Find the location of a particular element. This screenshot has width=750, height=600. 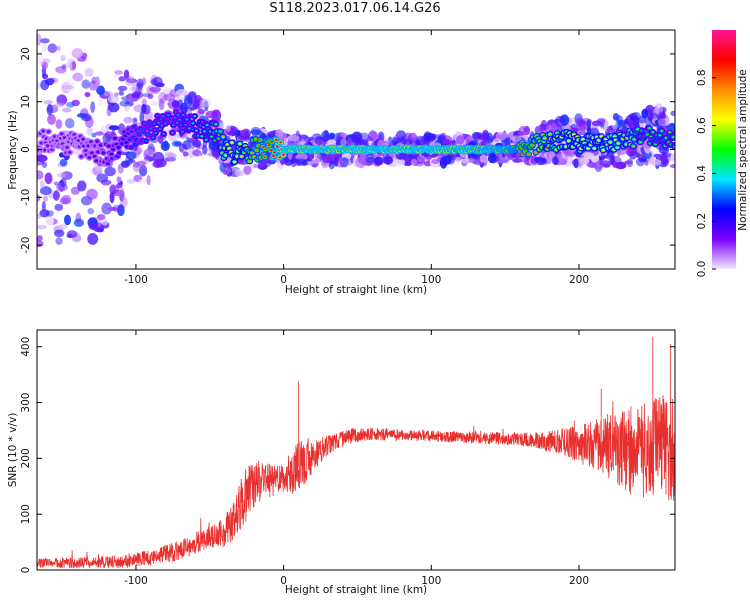

snr-x-tick-label: -100 is located at coordinates (136, 581).